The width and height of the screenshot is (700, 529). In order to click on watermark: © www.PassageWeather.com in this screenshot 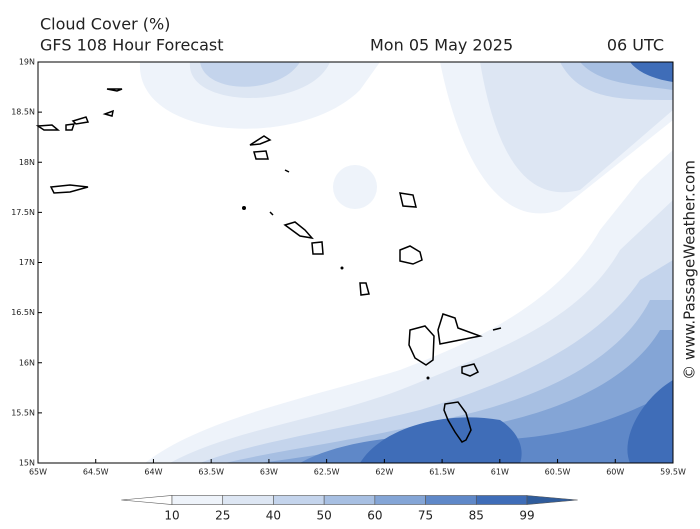, I will do `click(690, 270)`.